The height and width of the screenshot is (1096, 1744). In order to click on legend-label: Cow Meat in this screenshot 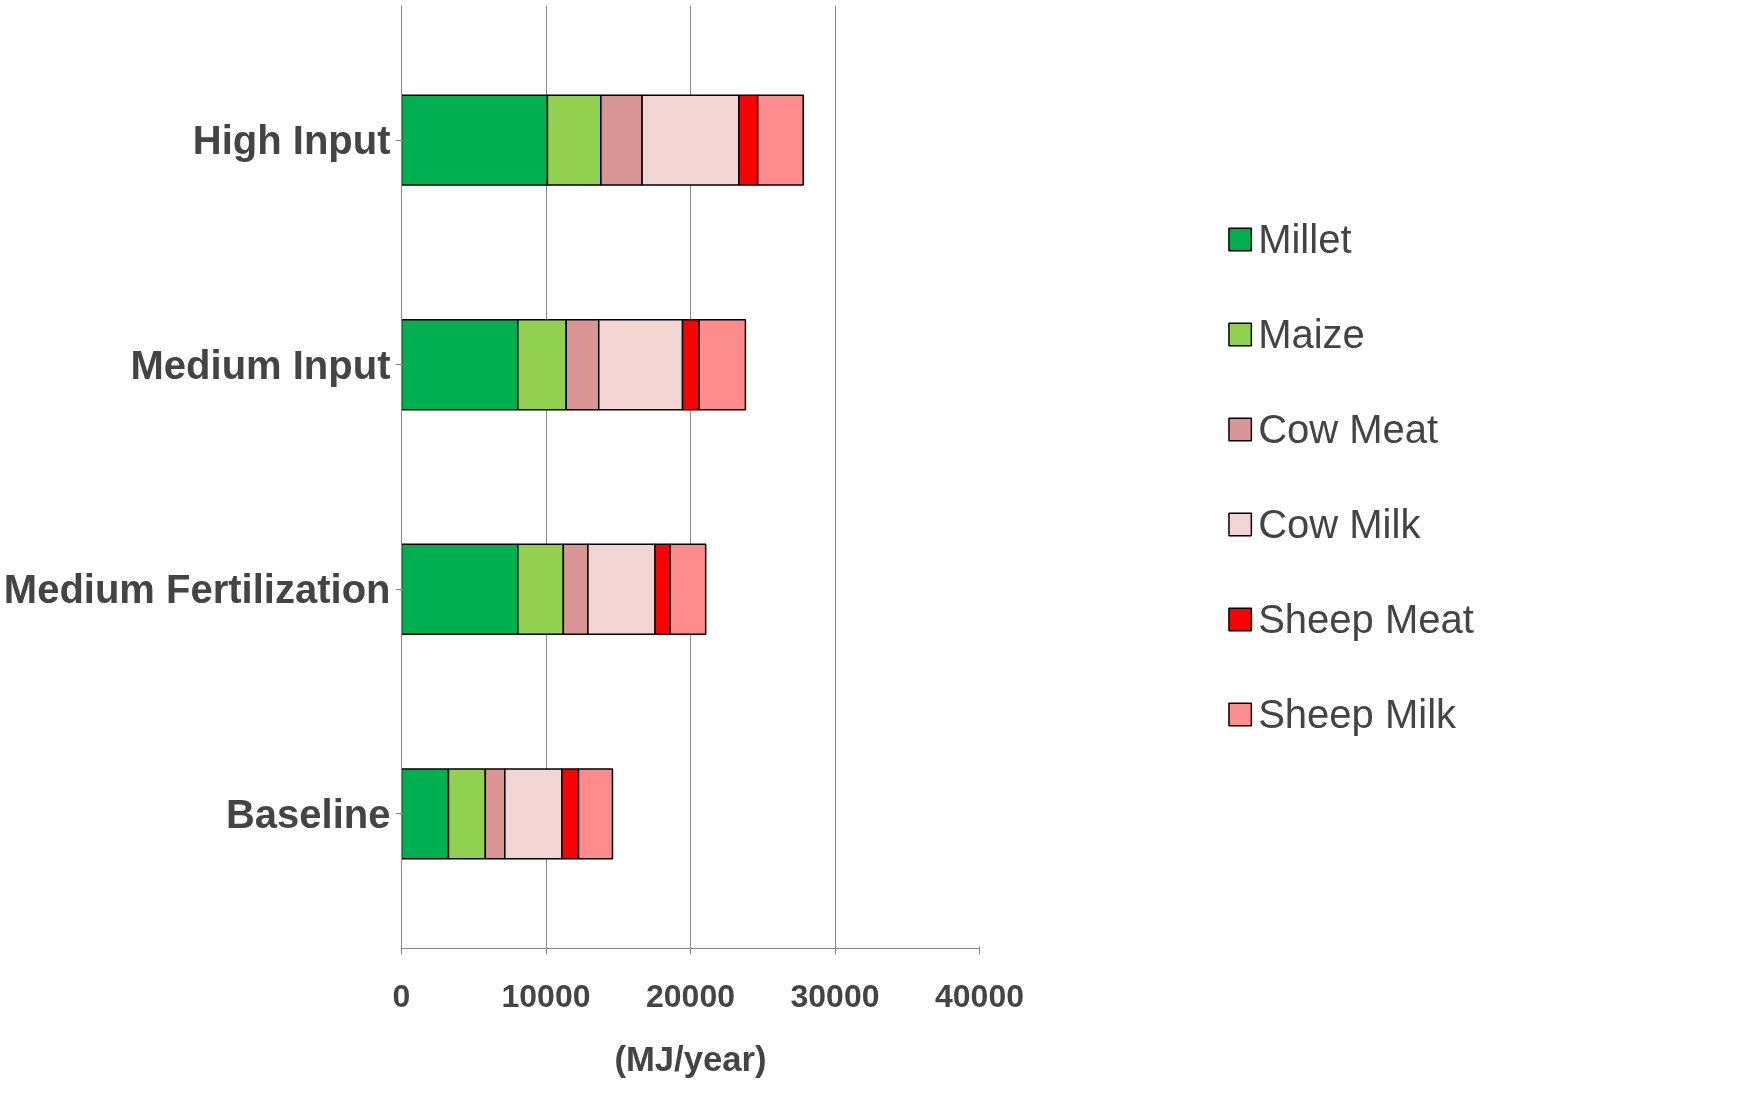, I will do `click(1348, 429)`.